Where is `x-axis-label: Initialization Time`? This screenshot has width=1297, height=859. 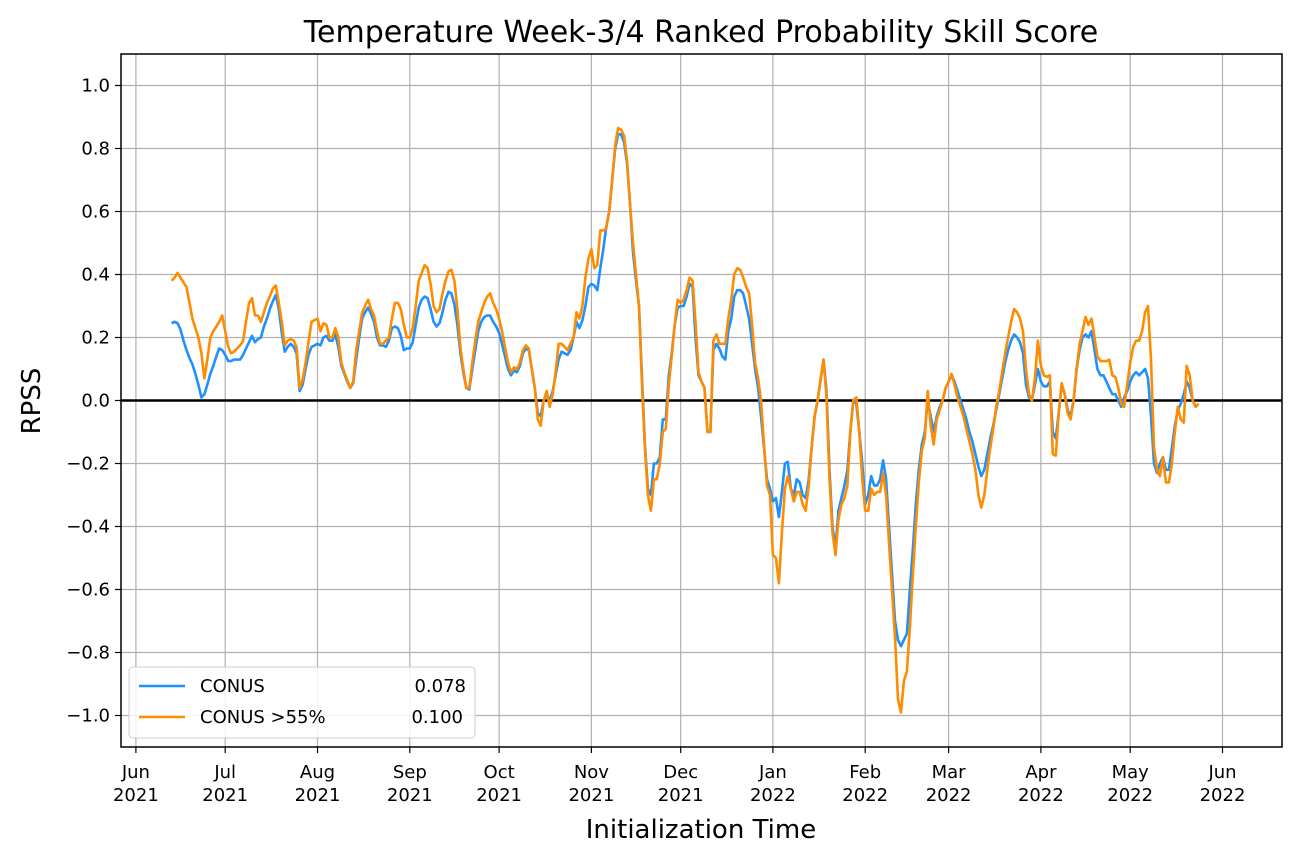
x-axis-label: Initialization Time is located at coordinates (701, 830).